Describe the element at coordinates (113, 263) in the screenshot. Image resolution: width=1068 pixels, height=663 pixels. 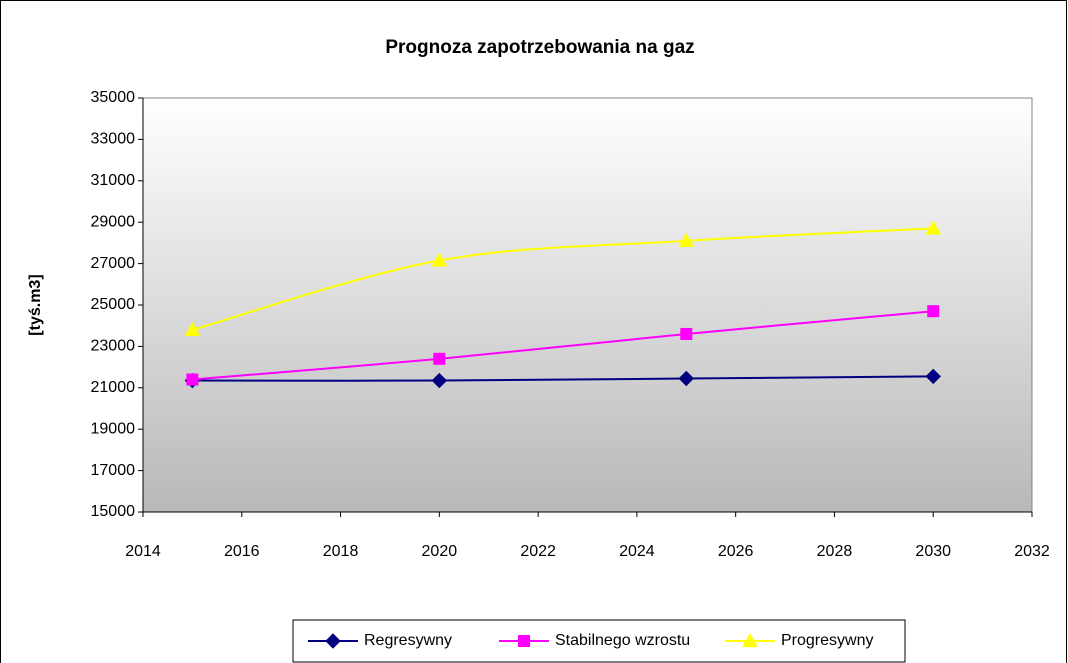
I see `y-tick-label: 27000` at that location.